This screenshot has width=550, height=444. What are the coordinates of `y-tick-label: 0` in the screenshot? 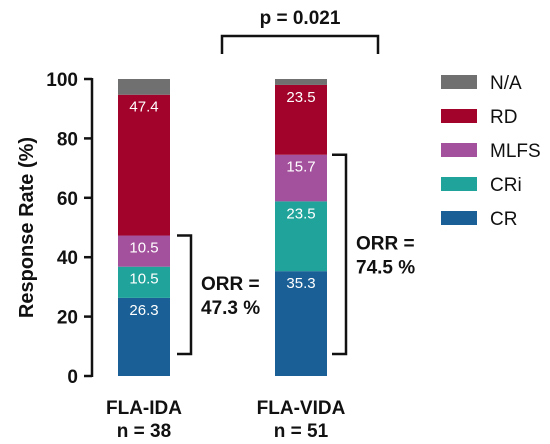 It's located at (72, 377).